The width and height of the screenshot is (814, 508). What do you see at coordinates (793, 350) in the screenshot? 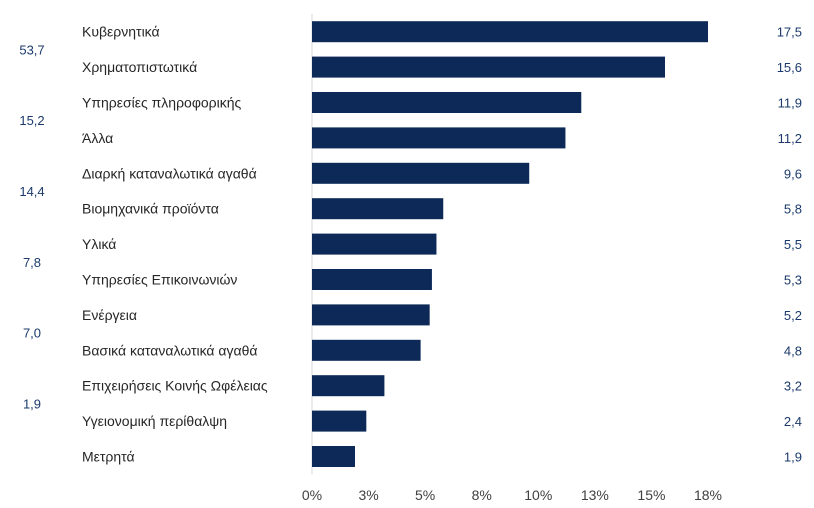
I see `value-label: 4,8` at bounding box center [793, 350].